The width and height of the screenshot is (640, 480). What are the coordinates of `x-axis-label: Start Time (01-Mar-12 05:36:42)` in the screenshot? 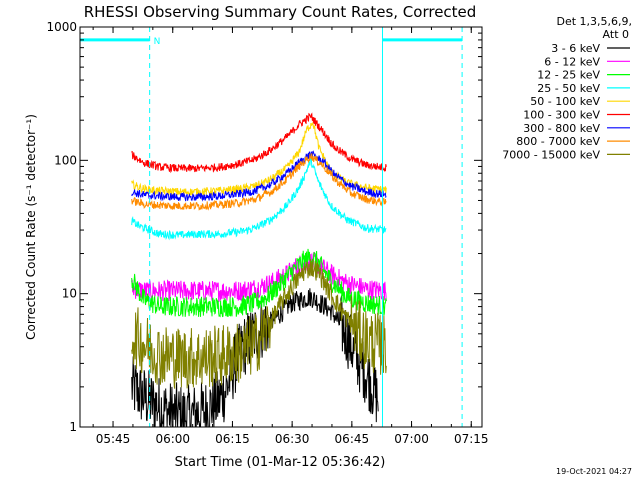 It's located at (280, 462).